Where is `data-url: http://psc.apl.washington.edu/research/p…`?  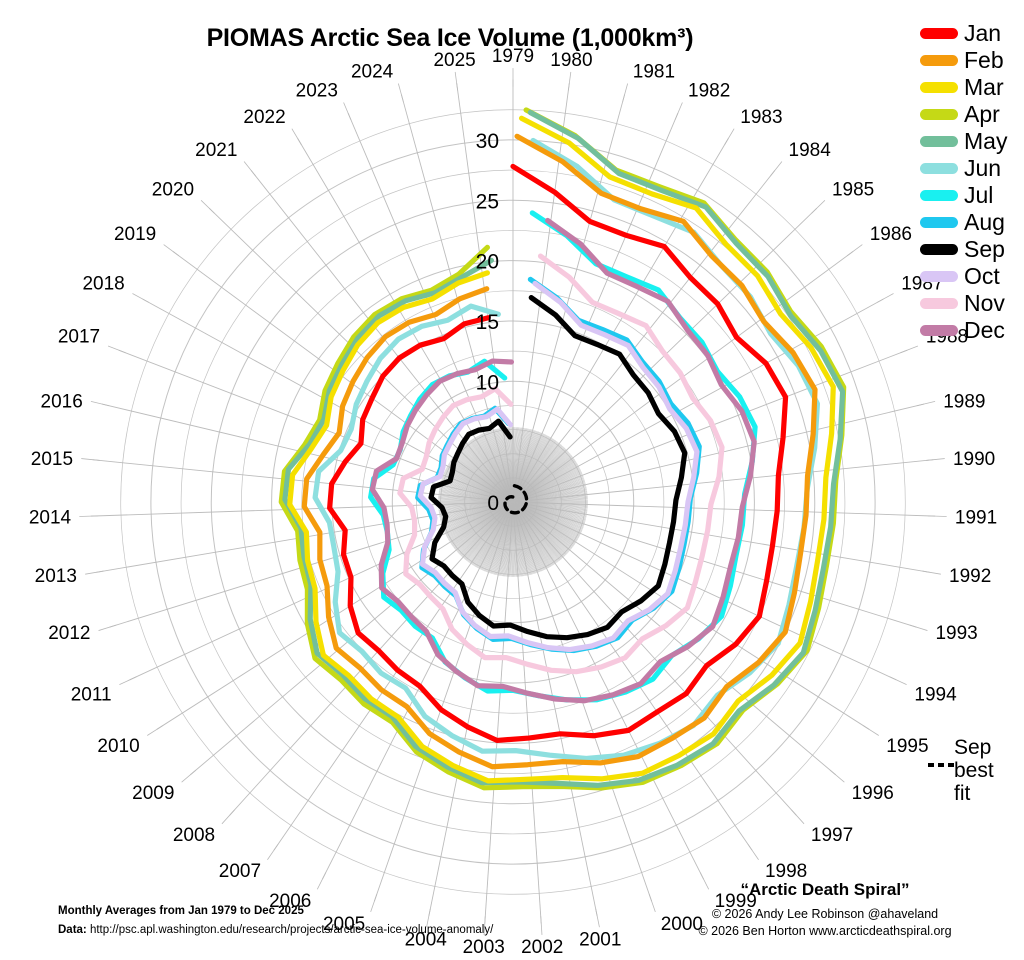
data-url: http://psc.apl.washington.edu/research/p… is located at coordinates (291, 930).